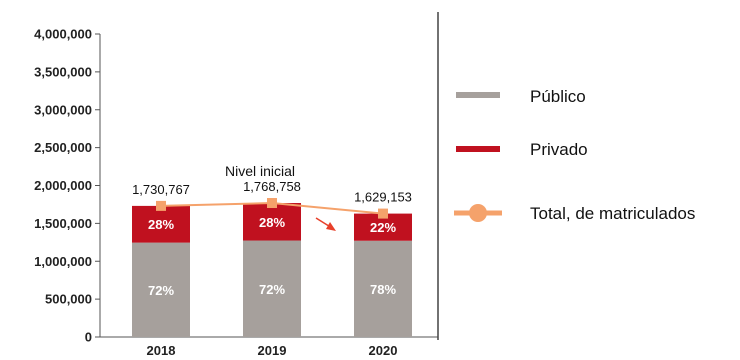 The width and height of the screenshot is (740, 360). I want to click on legend-item-publico: Público, so click(594, 96).